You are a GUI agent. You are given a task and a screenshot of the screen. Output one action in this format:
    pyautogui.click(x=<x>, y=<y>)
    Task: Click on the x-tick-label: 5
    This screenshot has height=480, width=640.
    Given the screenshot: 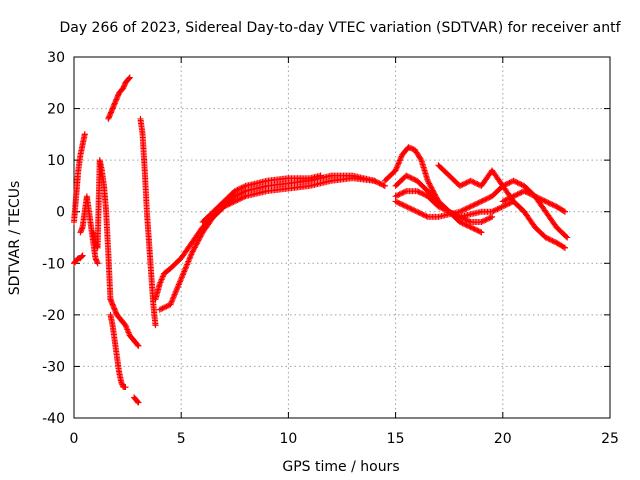 What is the action you would take?
    pyautogui.click(x=181, y=439)
    